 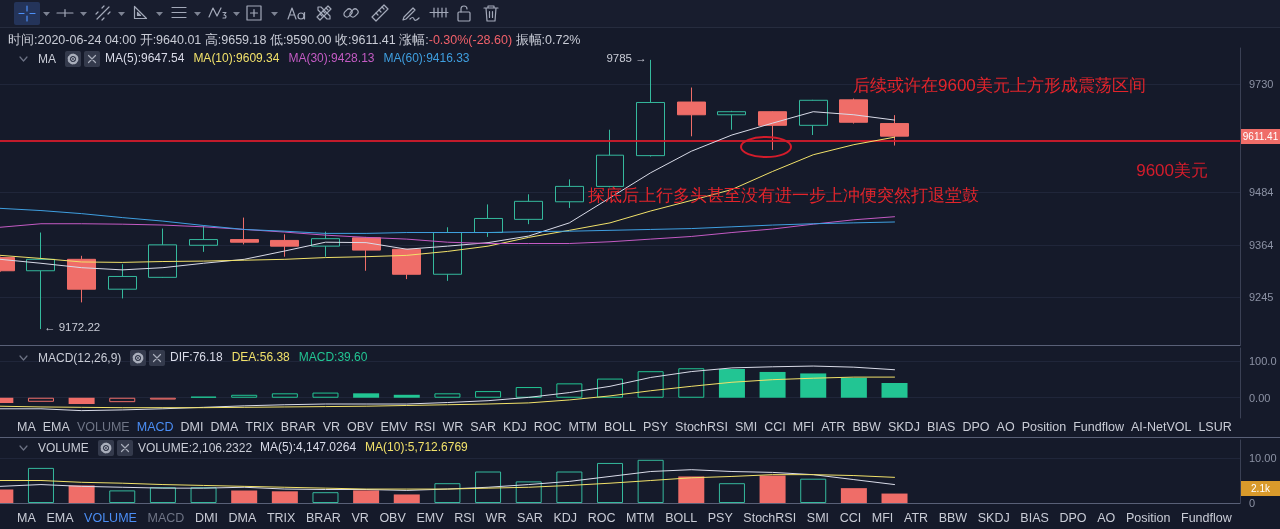 What do you see at coordinates (746, 427) in the screenshot?
I see `text: SMI` at bounding box center [746, 427].